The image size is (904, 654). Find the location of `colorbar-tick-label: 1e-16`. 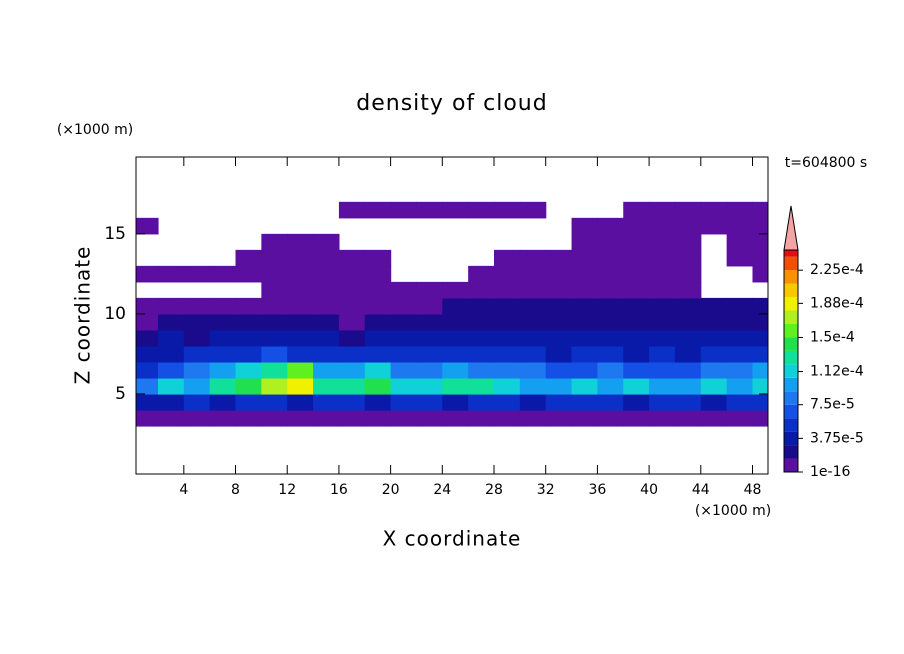

colorbar-tick-label: 1e-16 is located at coordinates (830, 472).